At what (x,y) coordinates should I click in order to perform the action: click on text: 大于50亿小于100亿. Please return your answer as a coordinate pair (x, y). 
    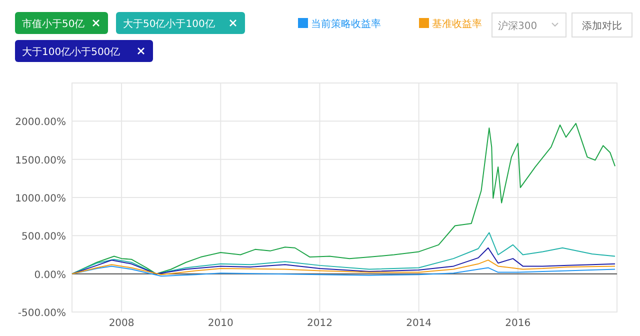
    Looking at the image, I should click on (169, 24).